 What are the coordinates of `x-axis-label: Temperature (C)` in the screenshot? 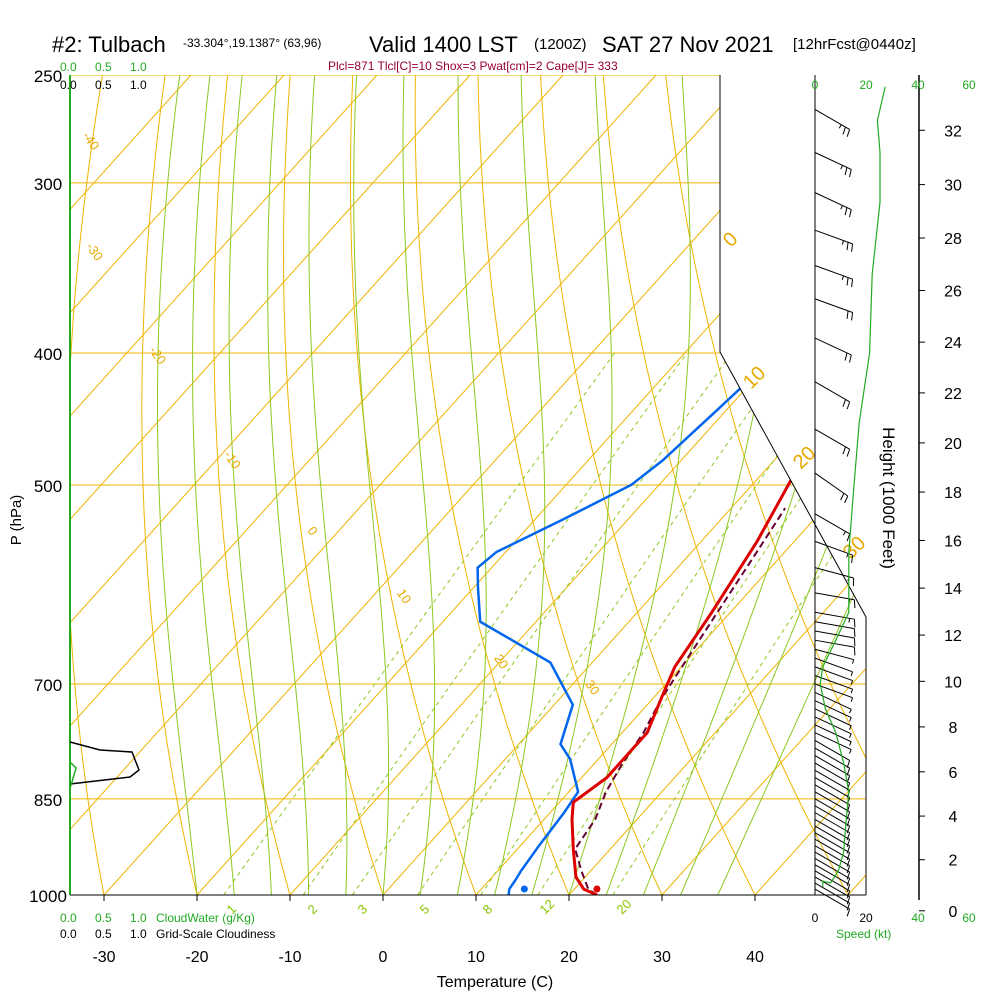 It's located at (495, 982).